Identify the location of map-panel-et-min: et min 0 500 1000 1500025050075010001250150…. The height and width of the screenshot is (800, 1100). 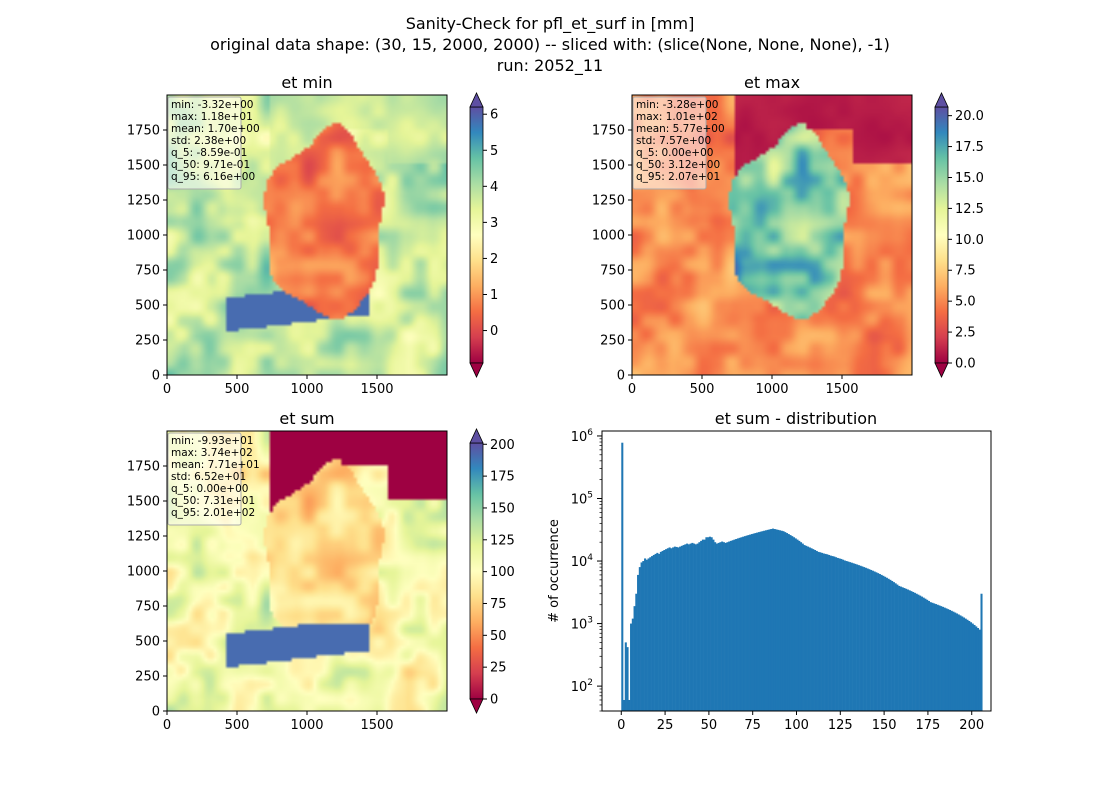
(312, 235).